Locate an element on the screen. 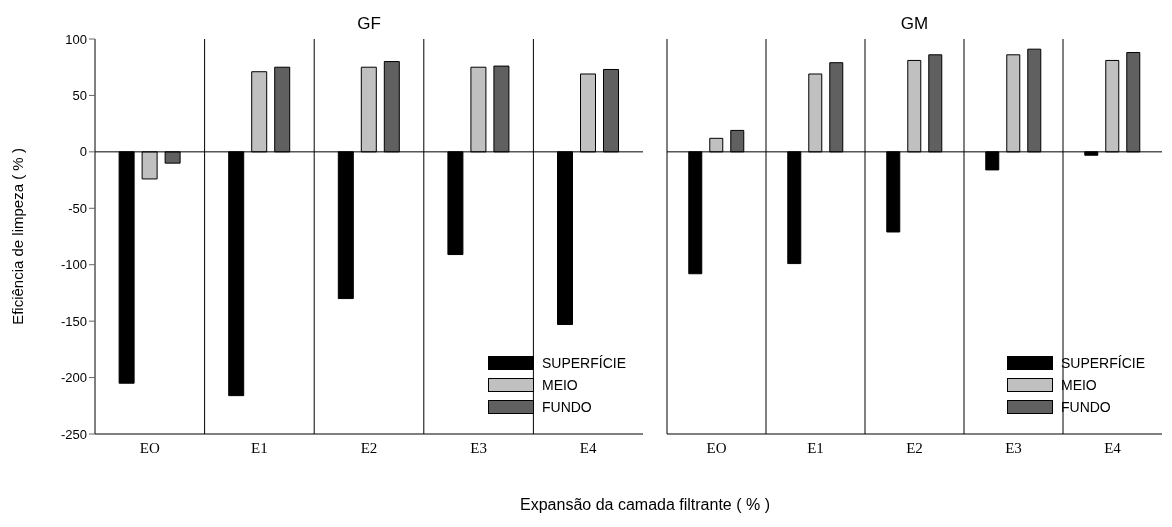 The image size is (1172, 527). y-tick-label: 50 is located at coordinates (79, 96).